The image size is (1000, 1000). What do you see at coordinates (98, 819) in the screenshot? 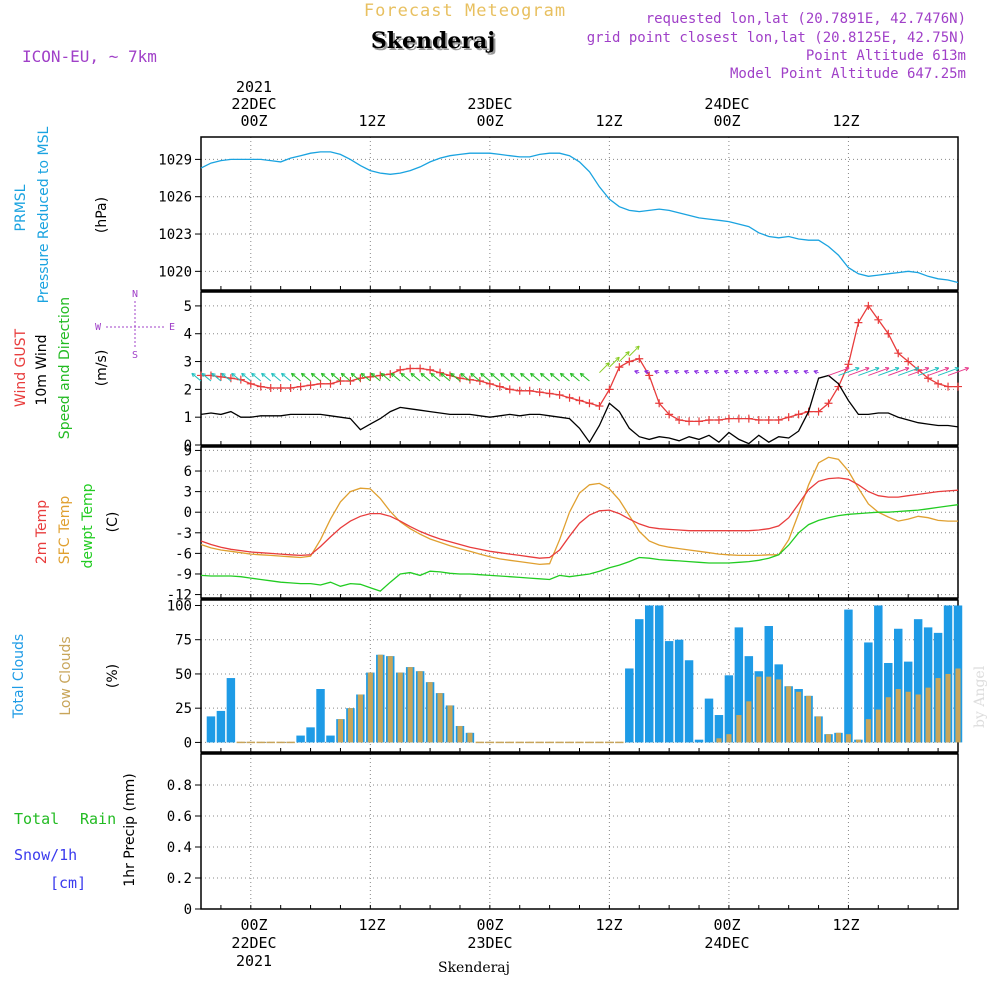
I see `precip-rain-label: Rain` at bounding box center [98, 819].